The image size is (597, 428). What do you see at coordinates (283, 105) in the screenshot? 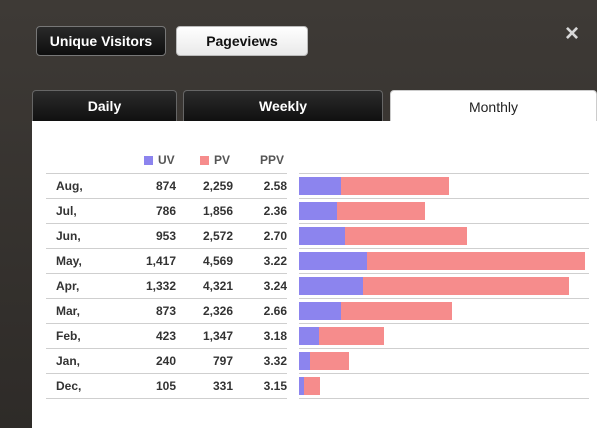
I see `tab-weekly: Weekly` at bounding box center [283, 105].